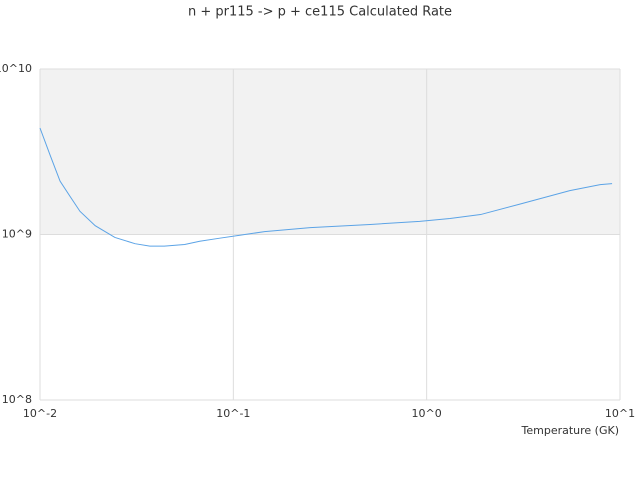 The width and height of the screenshot is (640, 480). Describe the element at coordinates (620, 413) in the screenshot. I see `x-tick-label: 10^1` at that location.